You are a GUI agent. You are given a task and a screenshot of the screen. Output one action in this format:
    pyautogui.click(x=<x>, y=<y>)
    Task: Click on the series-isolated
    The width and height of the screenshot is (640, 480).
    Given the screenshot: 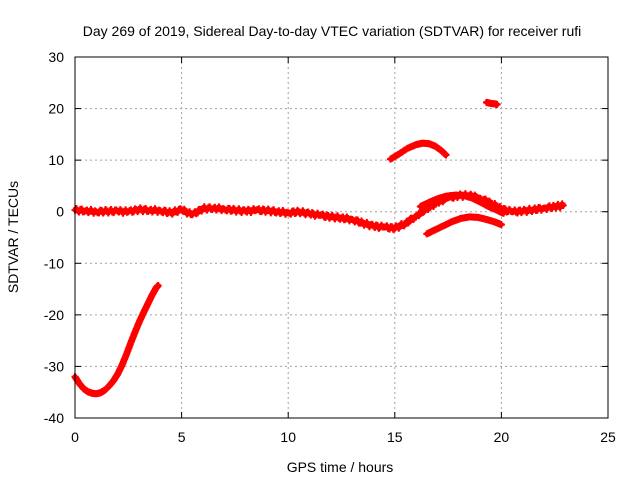 What is the action you would take?
    pyautogui.click(x=491, y=103)
    